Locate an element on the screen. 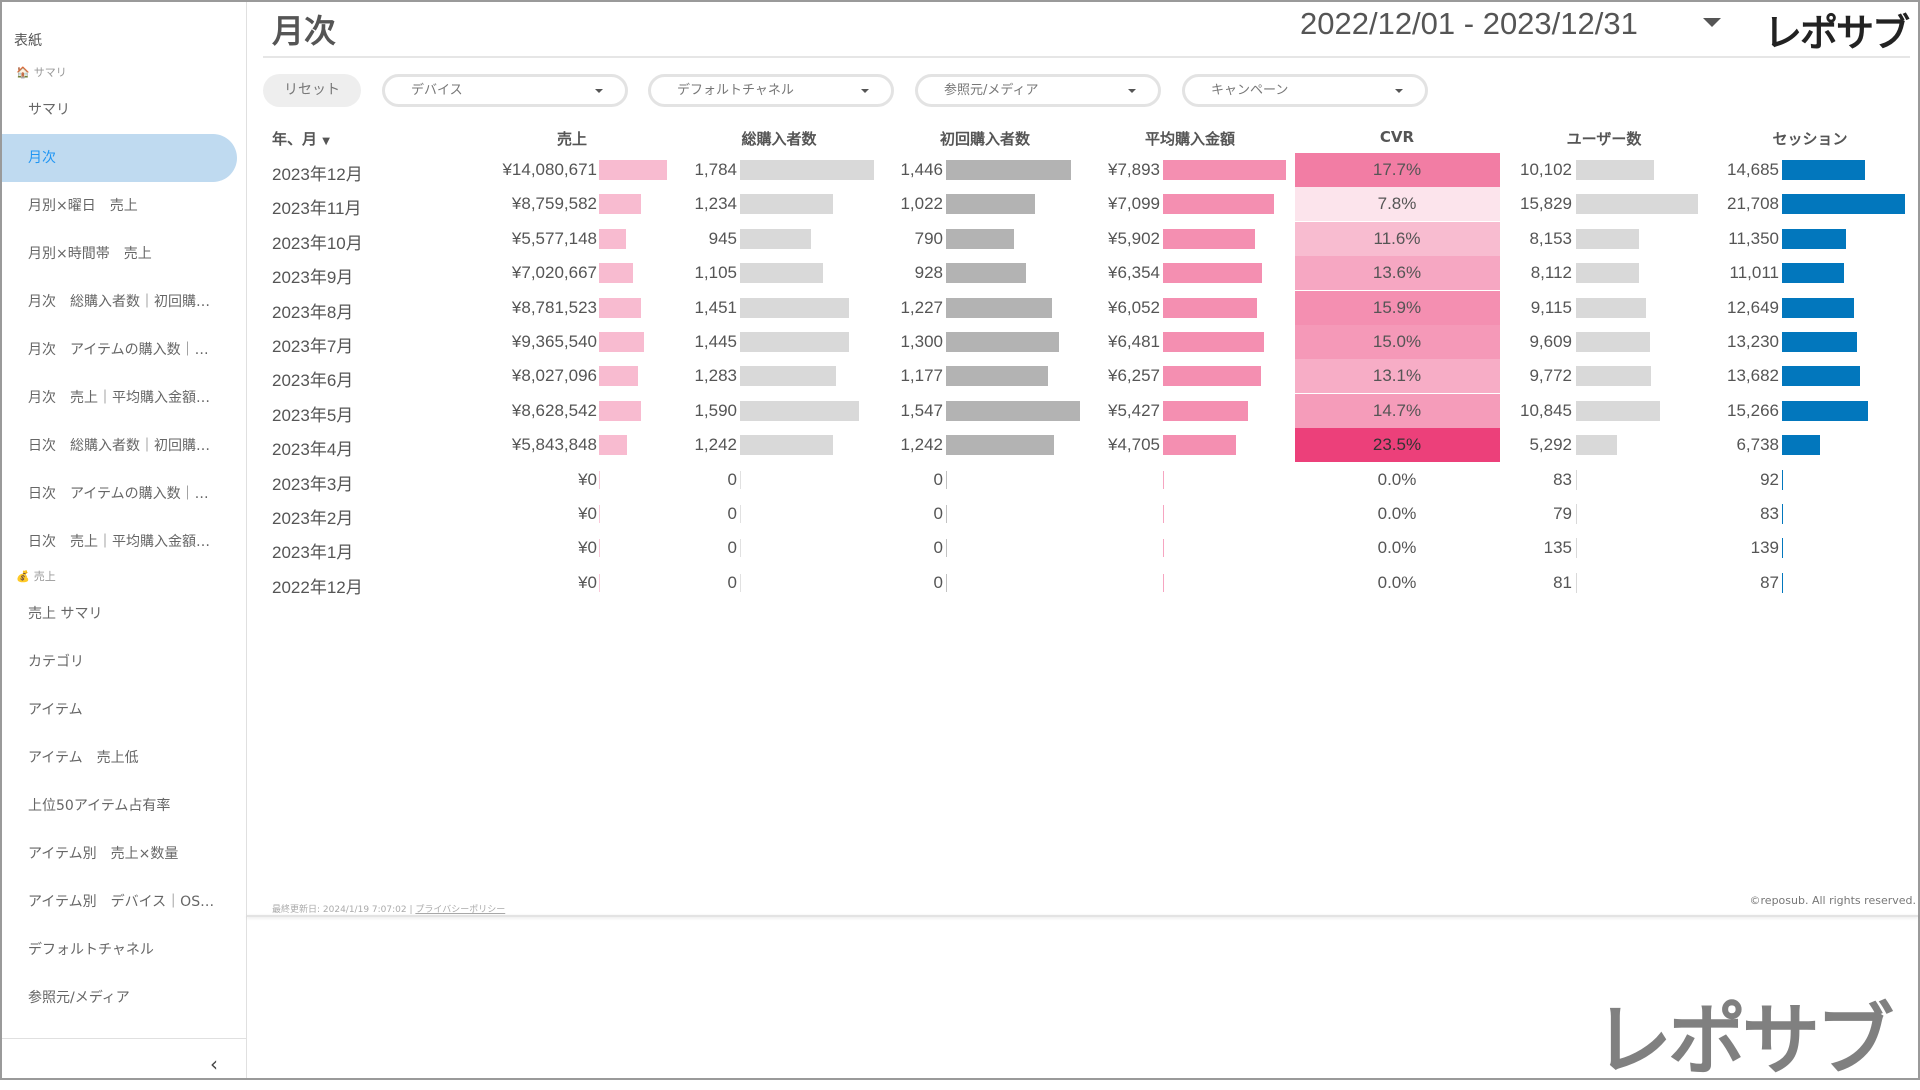 The height and width of the screenshot is (1090, 1920). campaign-filter: キャンペーン is located at coordinates (1305, 90).